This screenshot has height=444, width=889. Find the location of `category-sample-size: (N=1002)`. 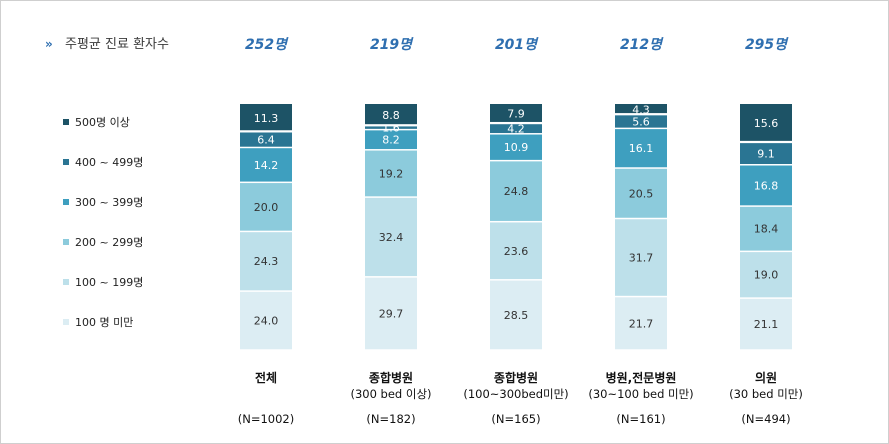

category-sample-size: (N=1002) is located at coordinates (266, 419).